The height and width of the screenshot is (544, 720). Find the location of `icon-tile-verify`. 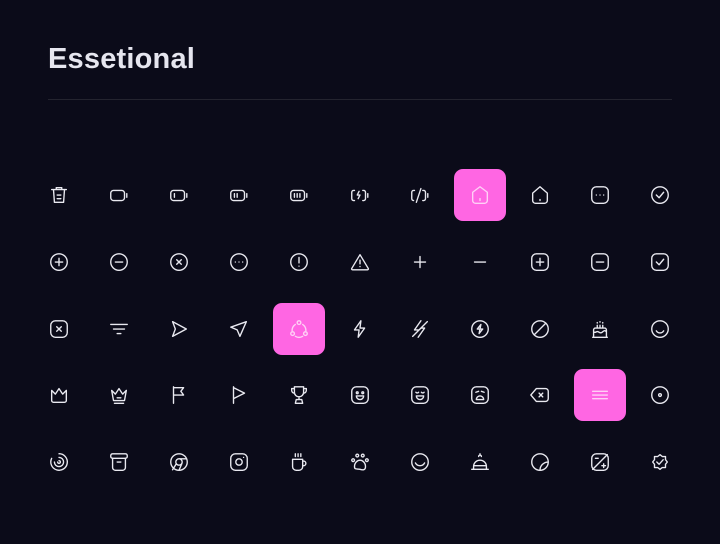

icon-tile-verify is located at coordinates (660, 462).